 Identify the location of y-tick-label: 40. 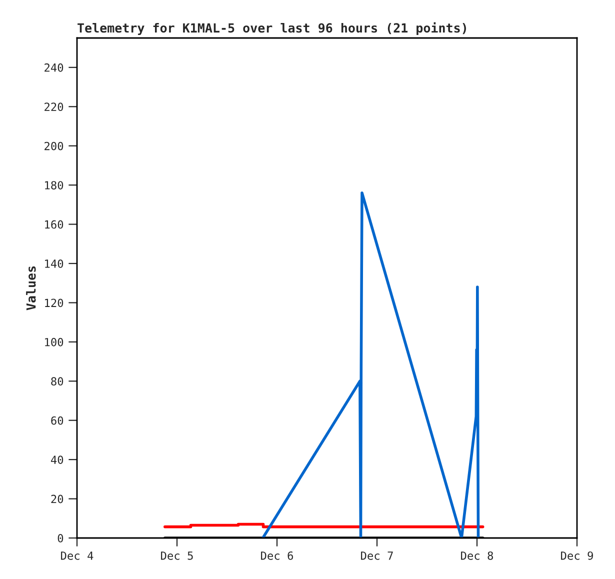
(57, 460).